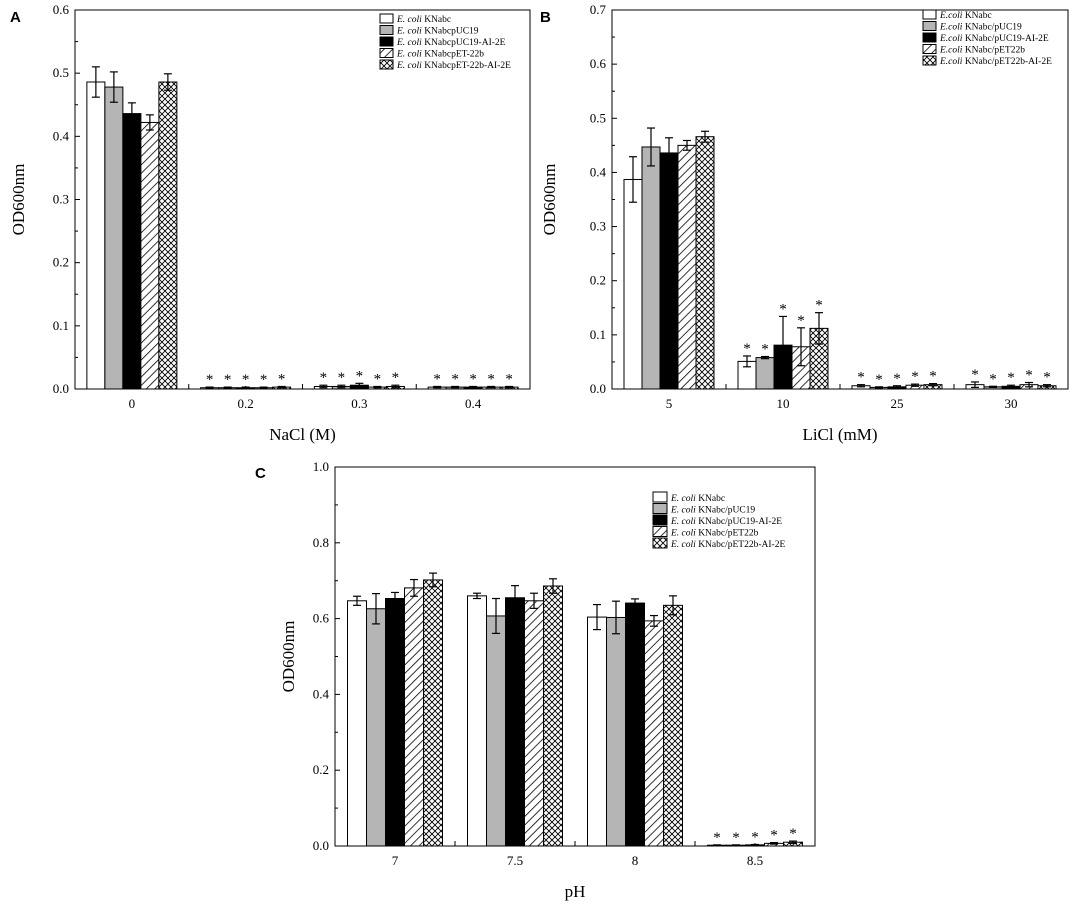 The height and width of the screenshot is (907, 1084). I want to click on y-tick-label: 0.8, so click(321, 542).